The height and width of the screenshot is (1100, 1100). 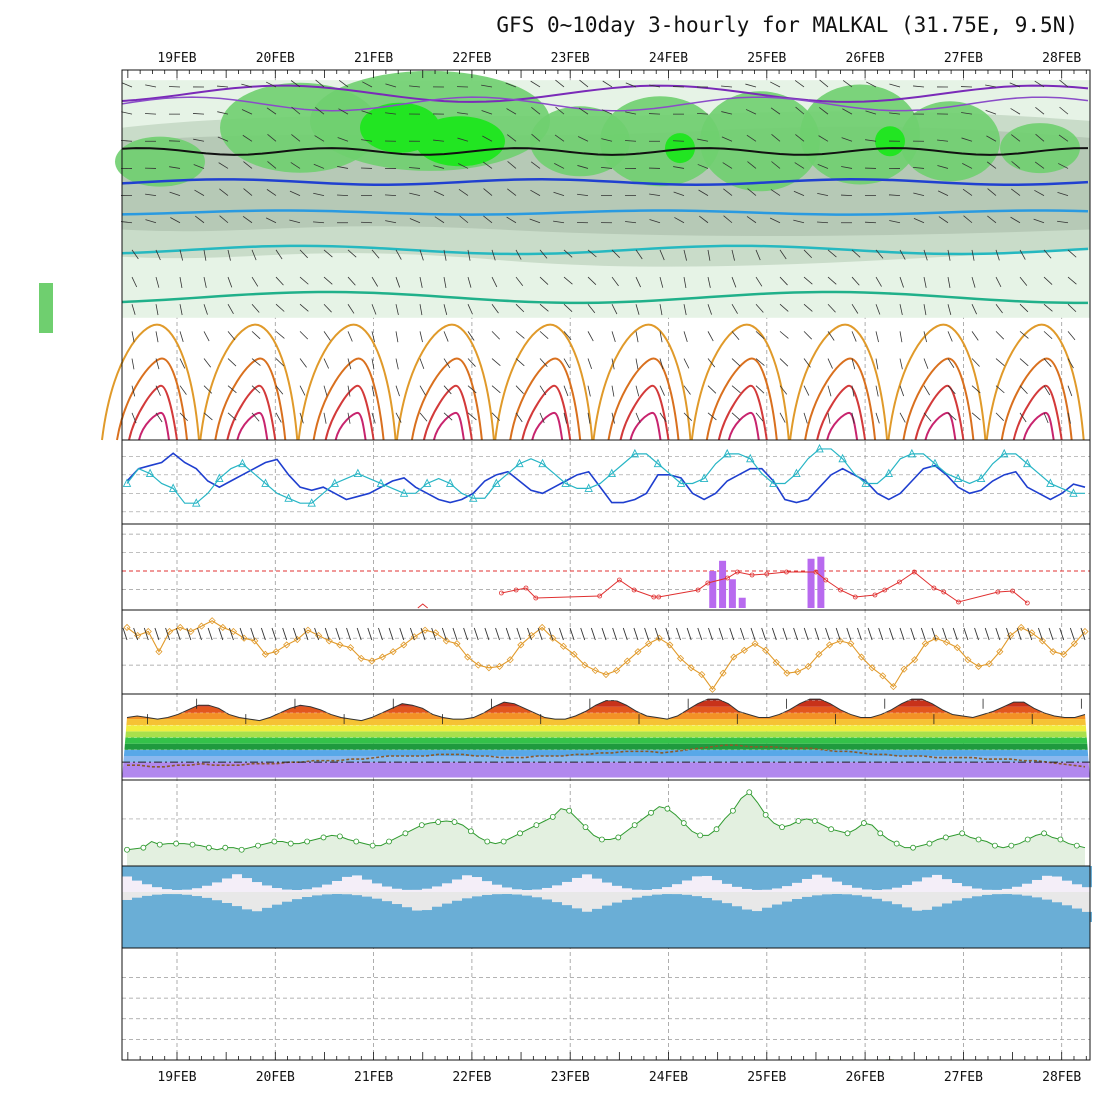 What do you see at coordinates (1038, 426) in the screenshot?
I see `temp-contour-40-wave` at bounding box center [1038, 426].